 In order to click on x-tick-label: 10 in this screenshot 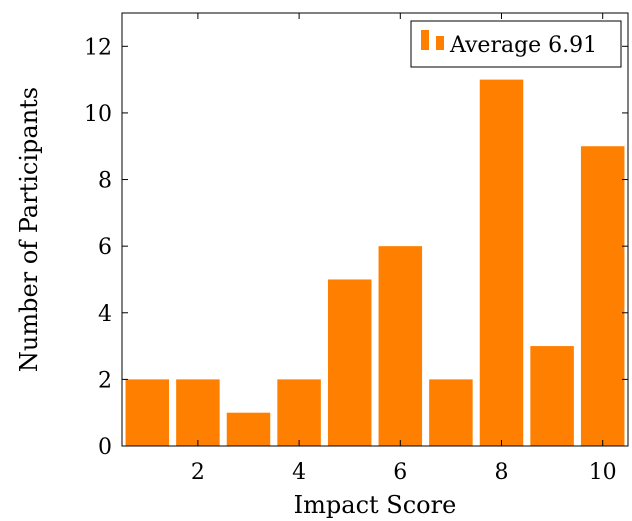, I will do `click(603, 472)`.